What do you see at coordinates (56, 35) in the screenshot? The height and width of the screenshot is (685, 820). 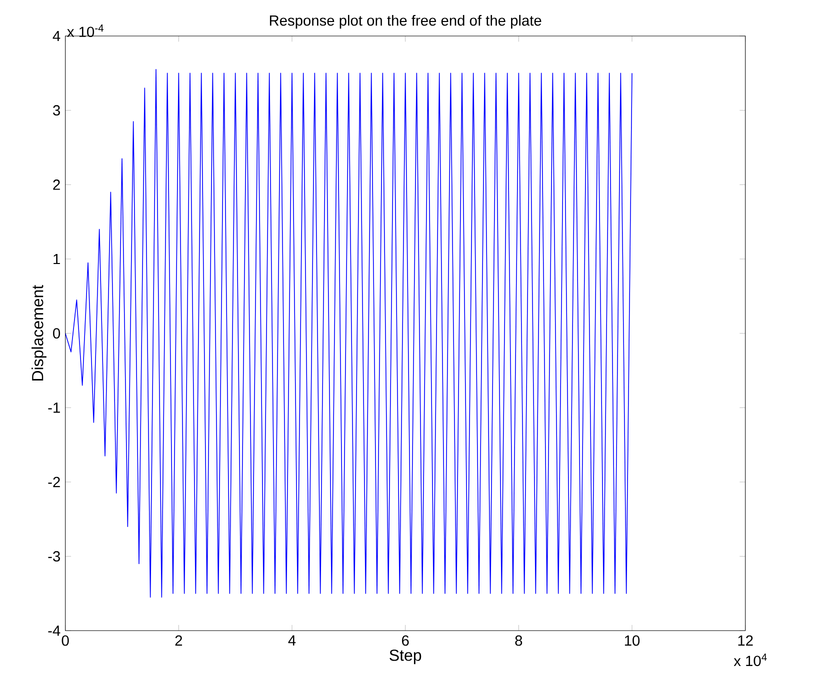 I see `y-tick-label: 4` at bounding box center [56, 35].